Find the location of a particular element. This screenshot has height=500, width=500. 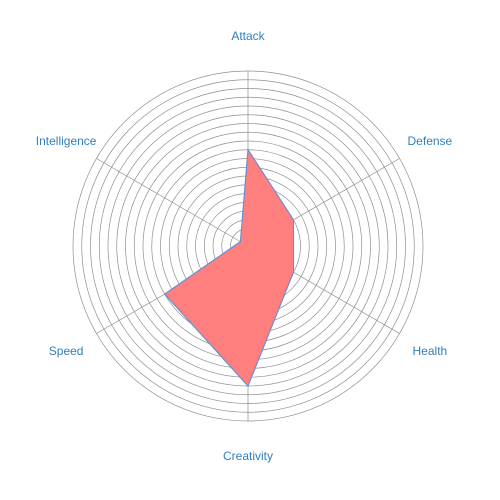

axis-label-creativity: Creativity is located at coordinates (248, 456).